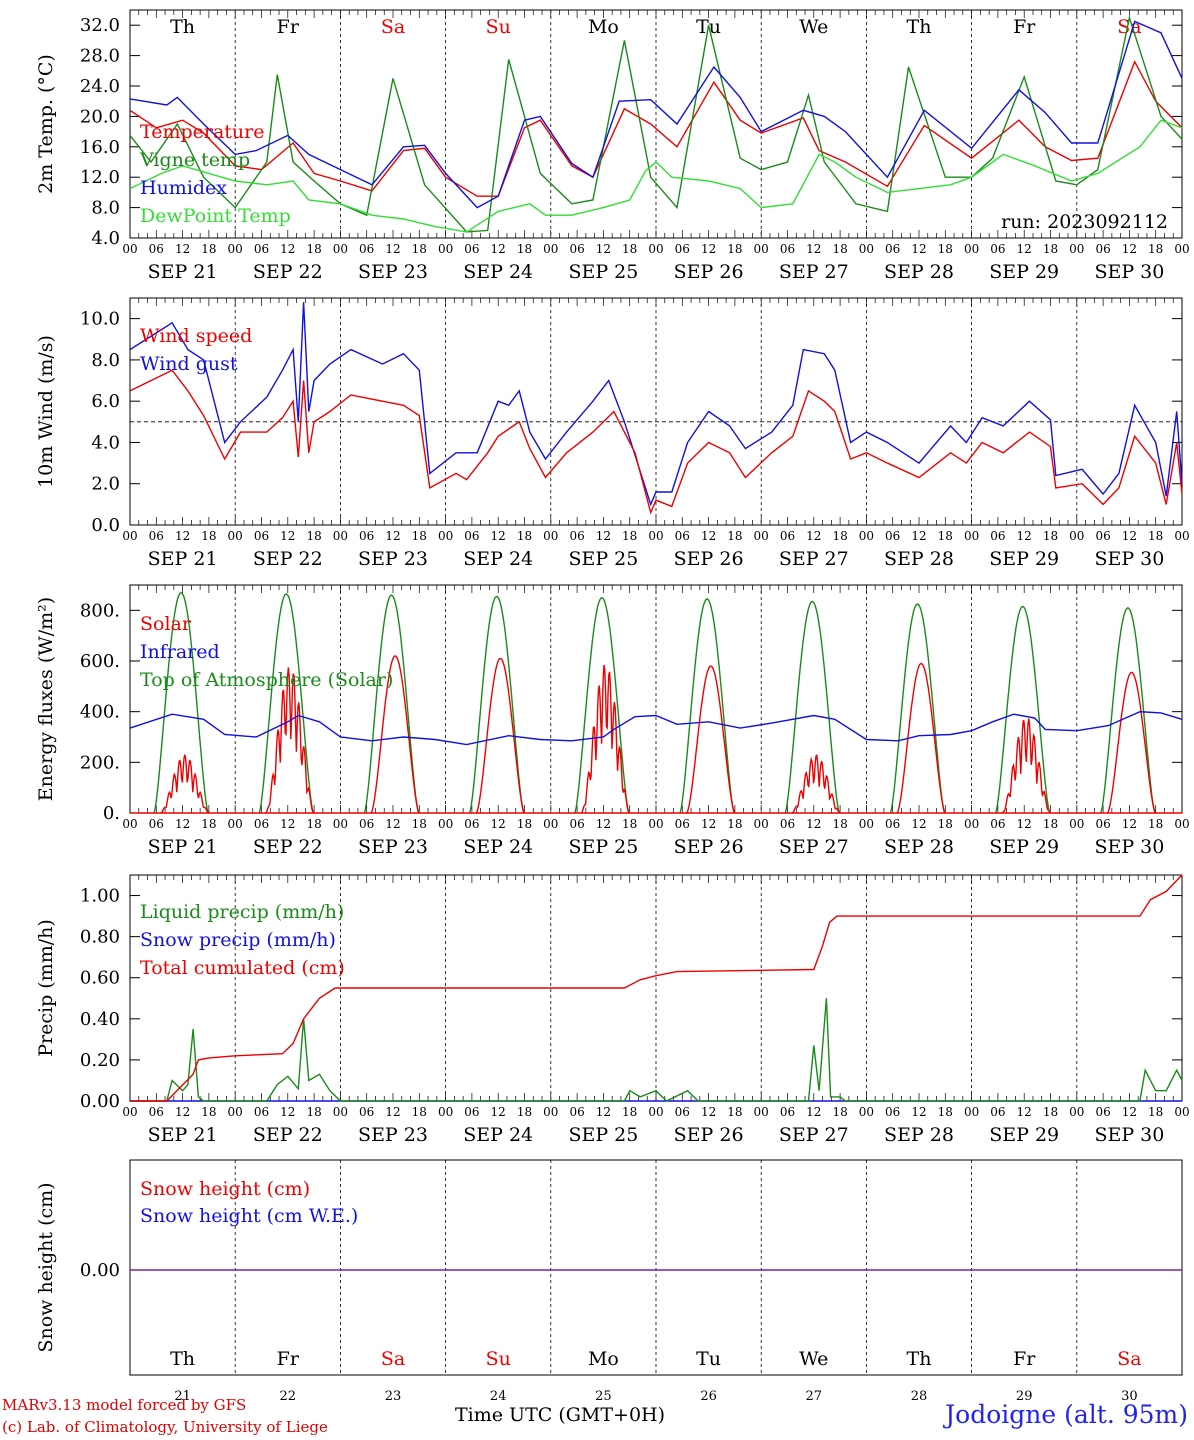 Image resolution: width=1194 pixels, height=1440 pixels. I want to click on y-tick-label: 0.00, so click(100, 1101).